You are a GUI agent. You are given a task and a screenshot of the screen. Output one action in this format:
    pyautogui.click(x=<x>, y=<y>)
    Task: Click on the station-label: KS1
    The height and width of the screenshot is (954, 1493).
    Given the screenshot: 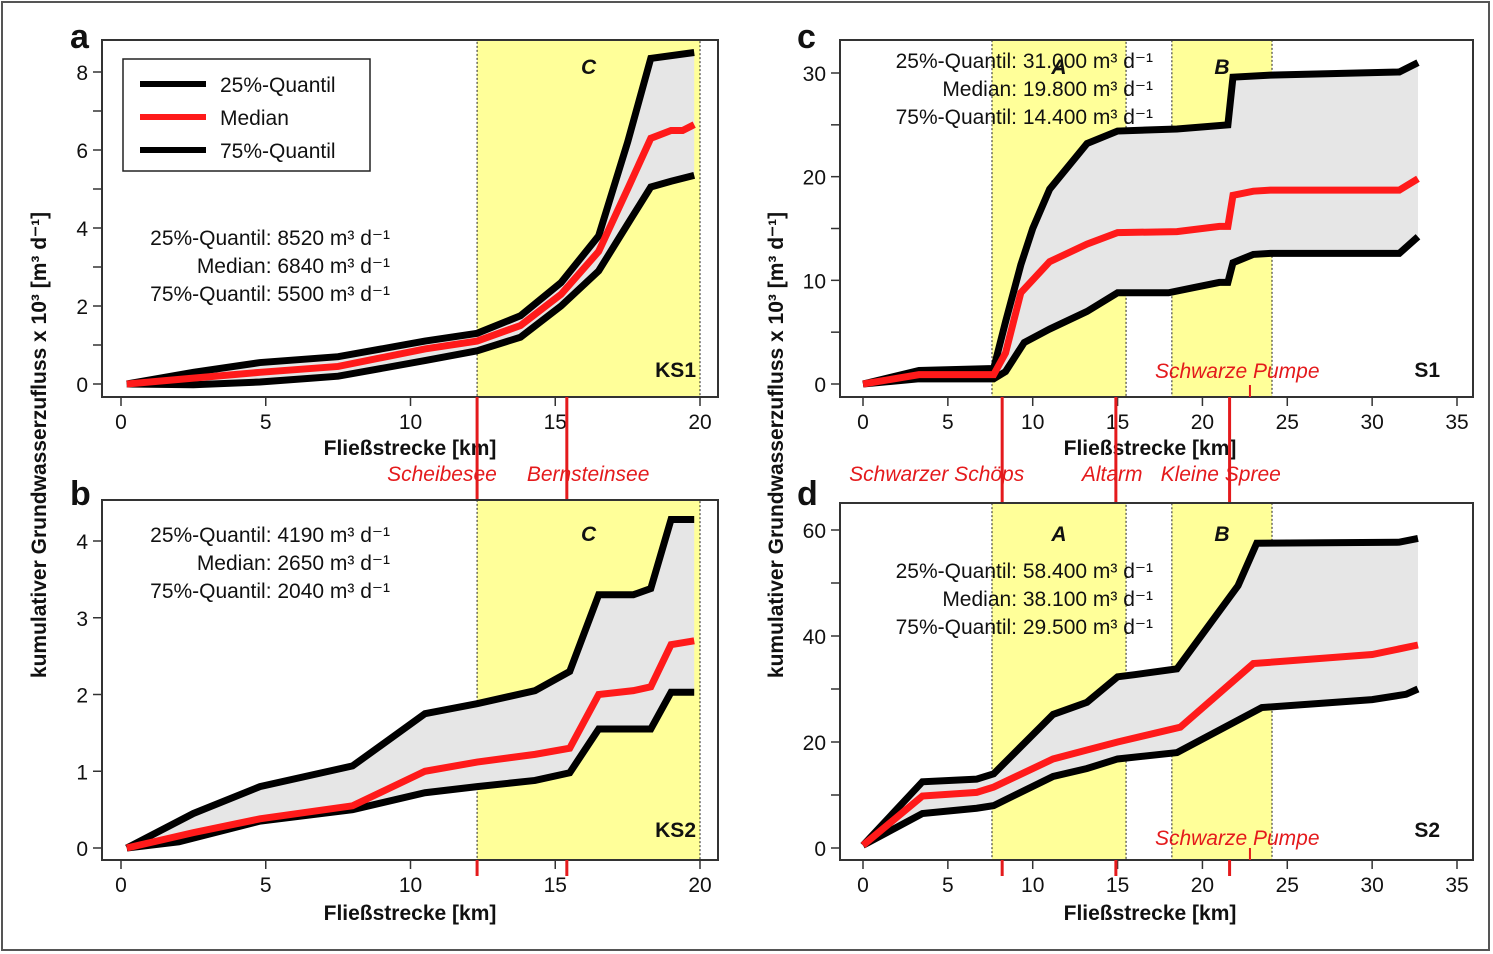 What is the action you would take?
    pyautogui.click(x=675, y=370)
    